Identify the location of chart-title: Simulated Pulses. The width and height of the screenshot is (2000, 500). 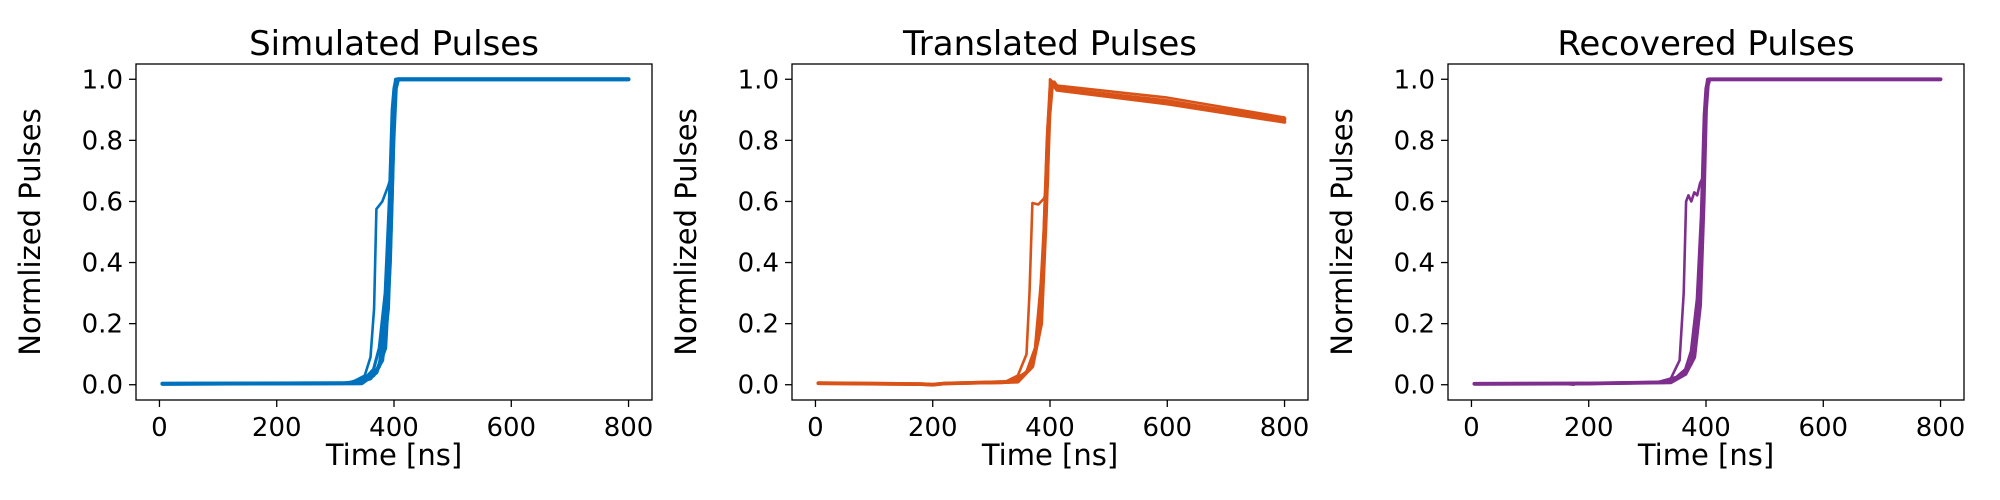
(394, 44).